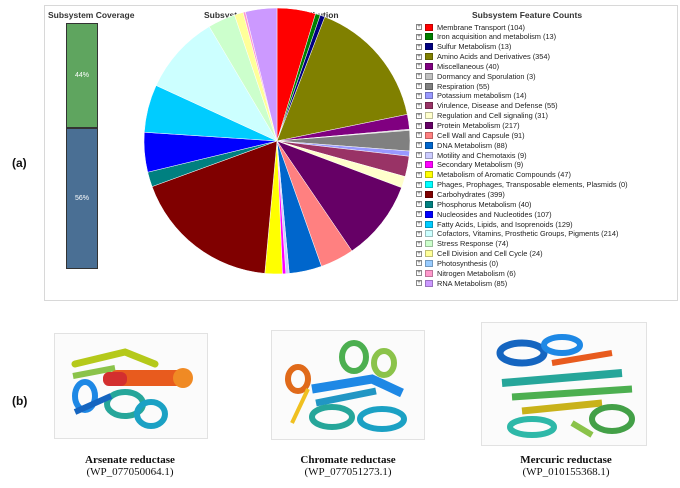  I want to click on legend-item: + Membrane Transport (104), so click(470, 27).